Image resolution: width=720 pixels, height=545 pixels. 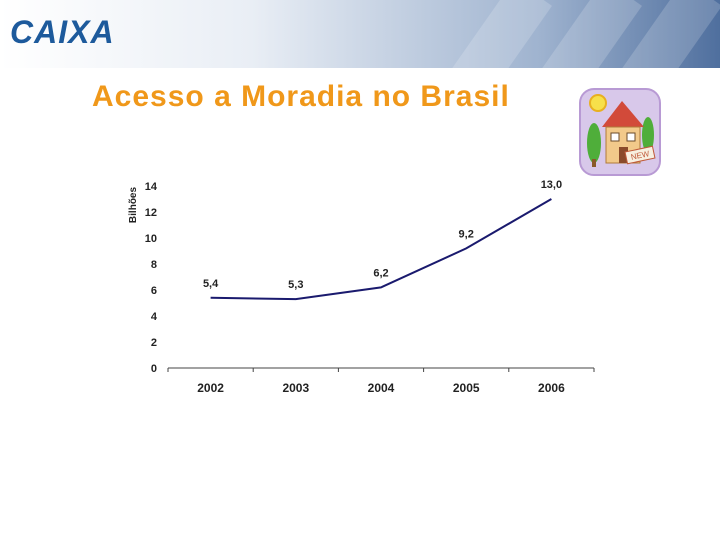 I want to click on data-labels: 5,4 5,3 6,2 9,2 13,0, so click(x=382, y=235).